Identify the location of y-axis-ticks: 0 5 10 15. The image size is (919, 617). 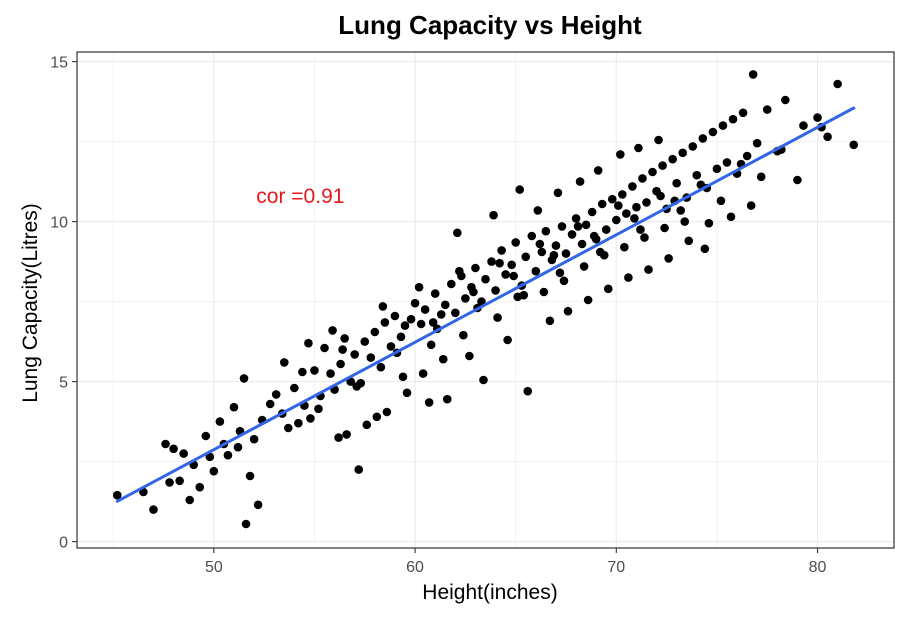
(63, 303).